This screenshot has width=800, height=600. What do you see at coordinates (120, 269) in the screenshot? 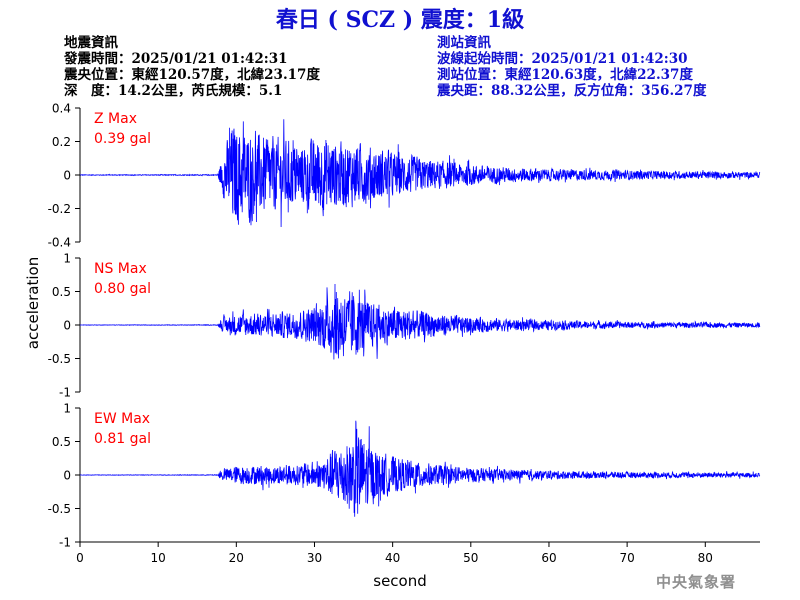
I see `max-label-ns: NS Max` at bounding box center [120, 269].